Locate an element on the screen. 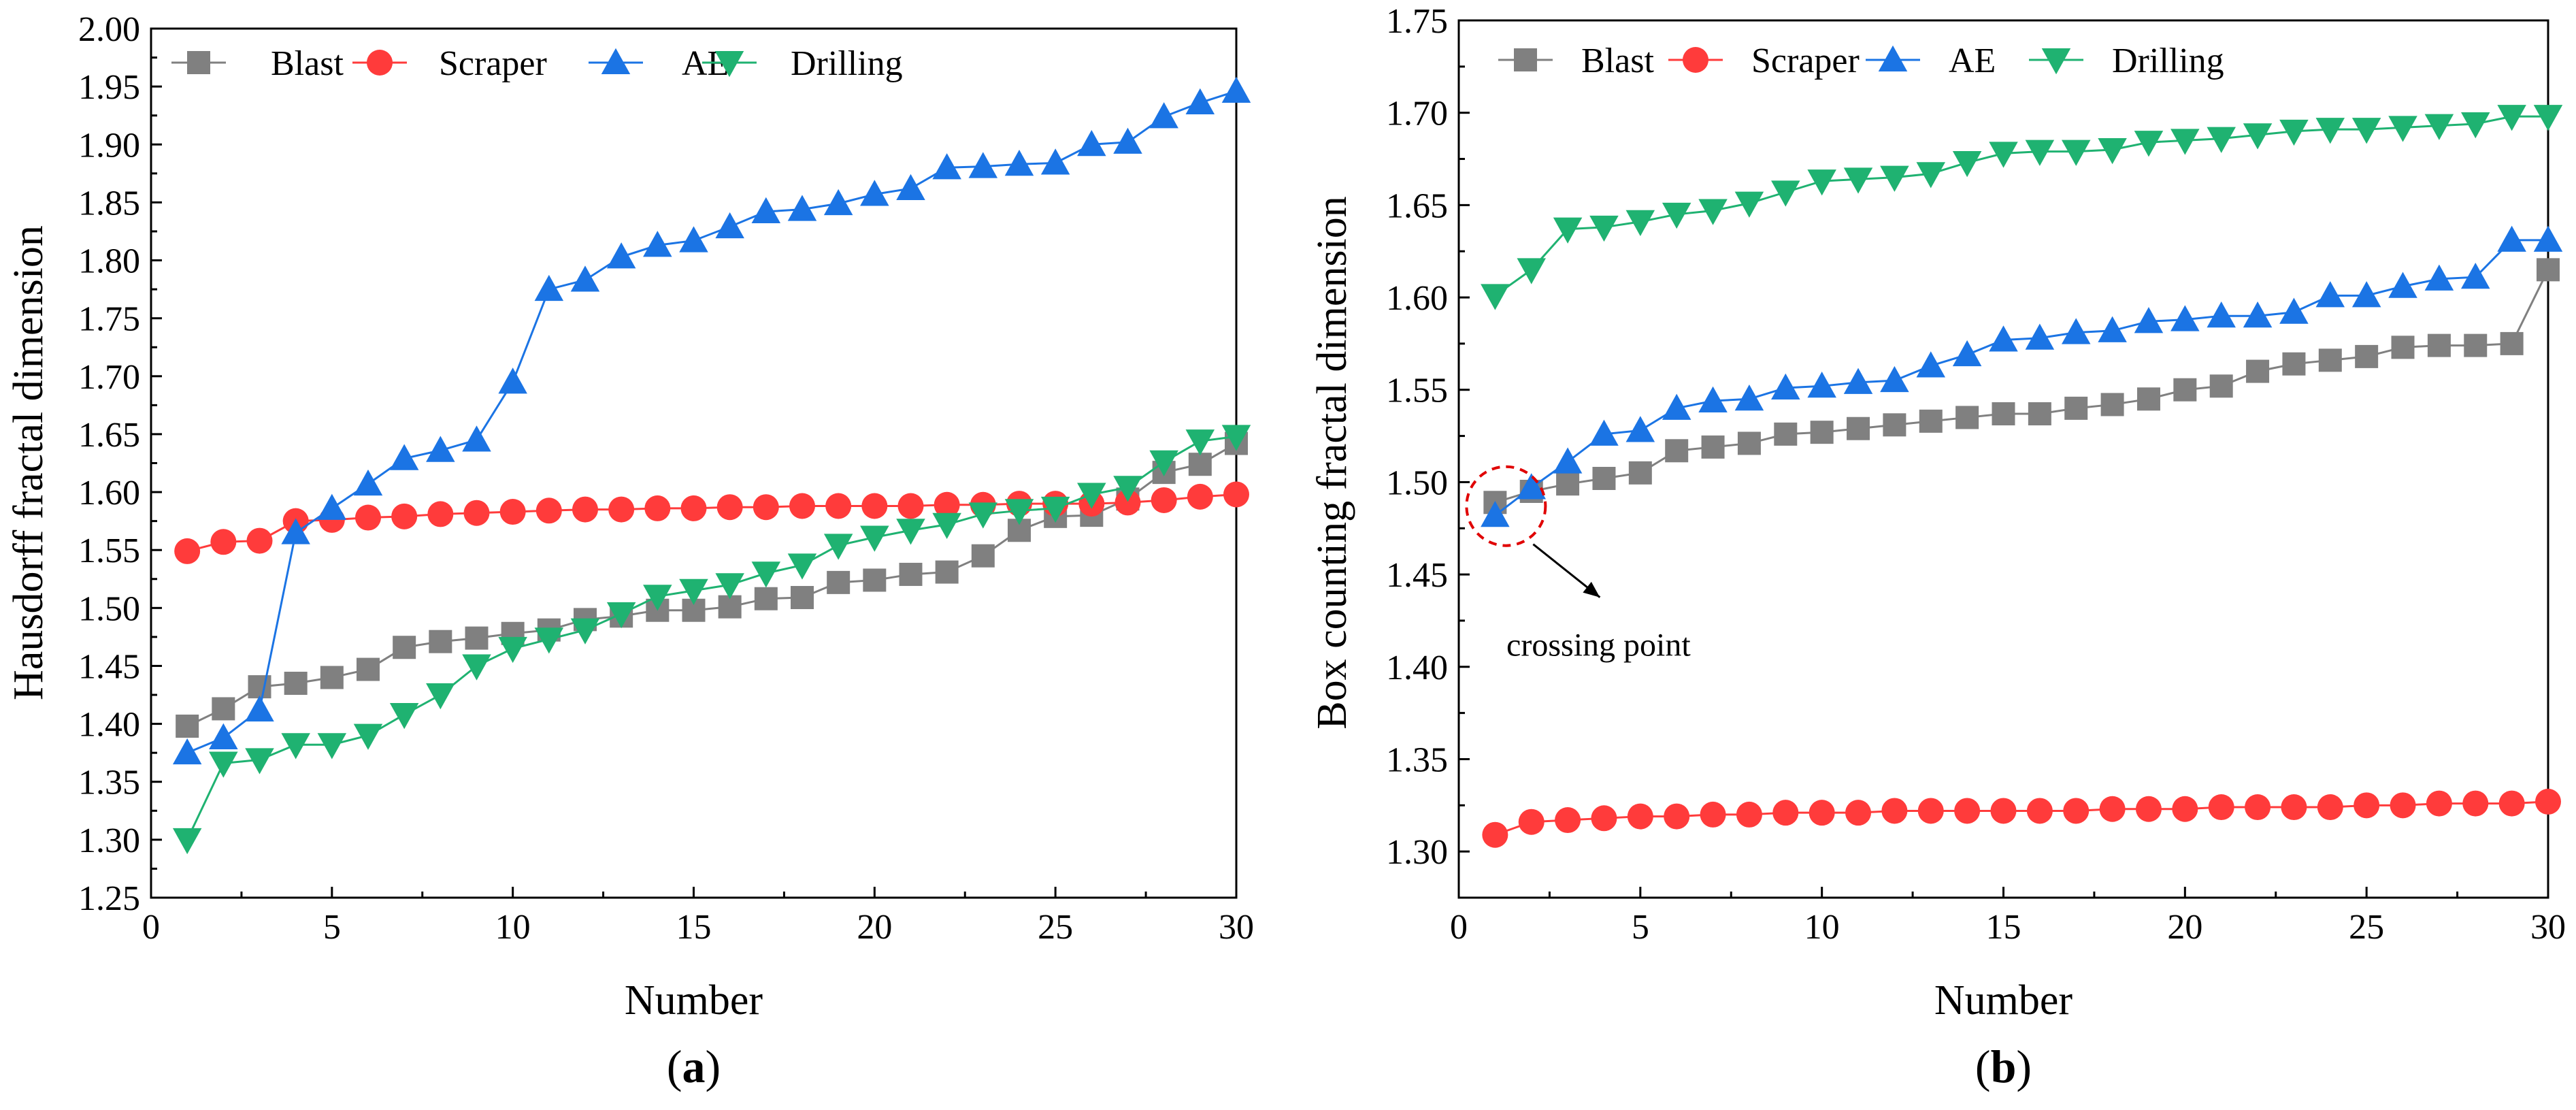 The width and height of the screenshot is (2576, 1110). y-tick-label: 1.30 is located at coordinates (109, 841).